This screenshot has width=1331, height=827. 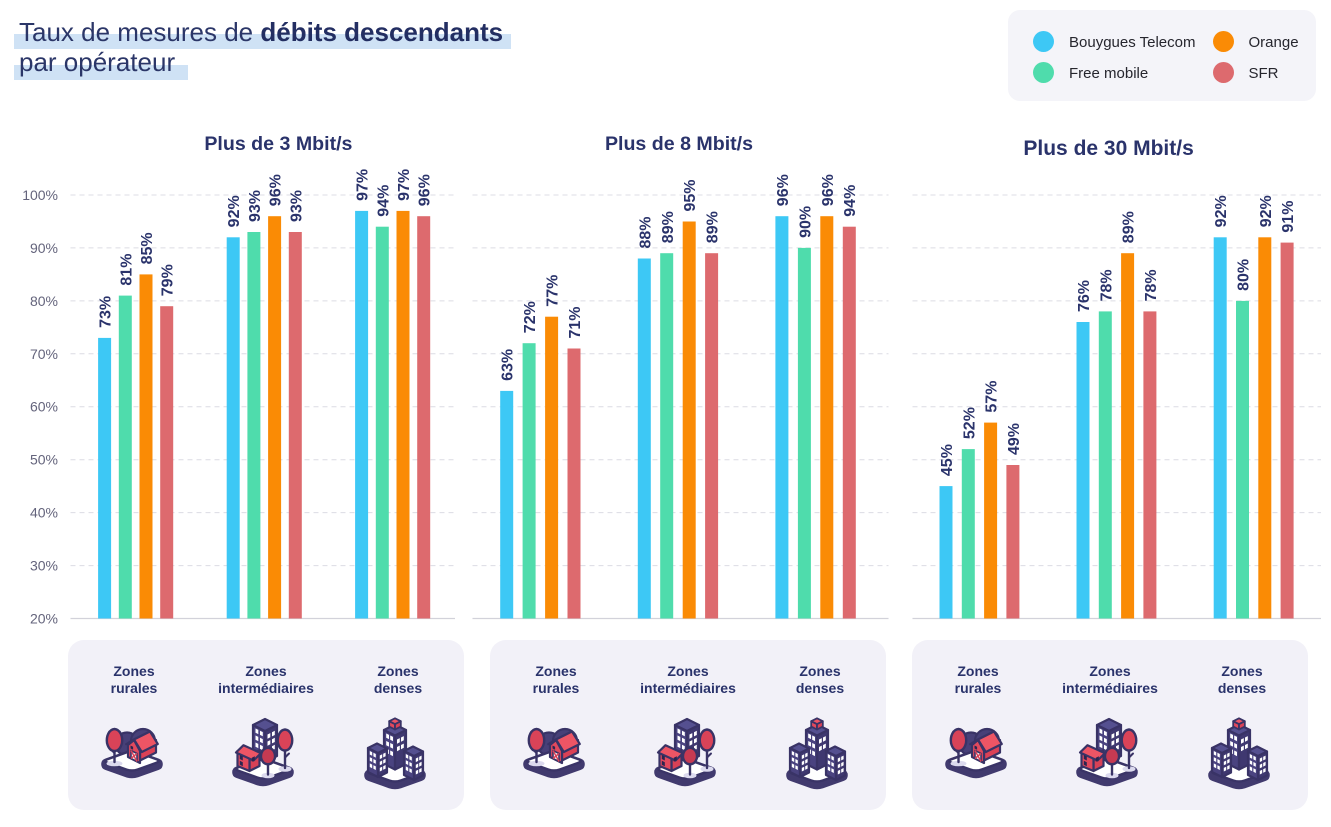 I want to click on svg-text: 72%, so click(x=530, y=317).